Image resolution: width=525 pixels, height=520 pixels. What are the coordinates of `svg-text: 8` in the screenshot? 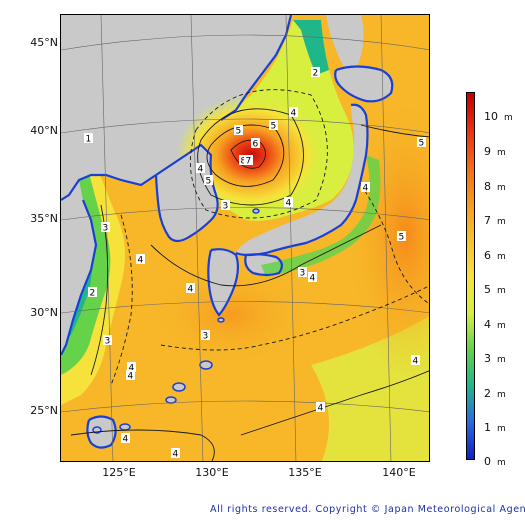 It's located at (244, 162).